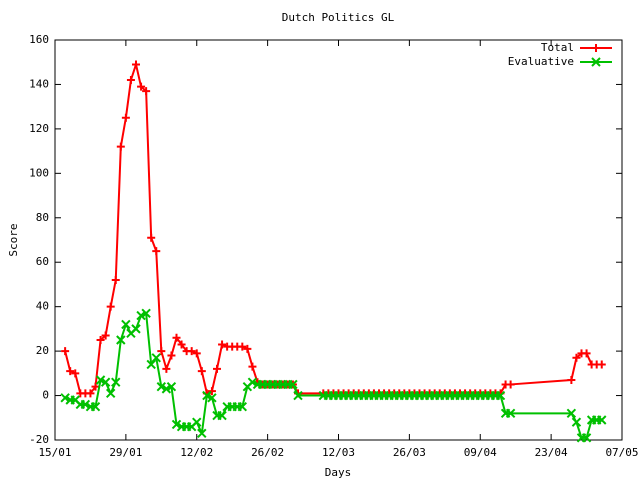 The image size is (640, 480). What do you see at coordinates (42, 306) in the screenshot?
I see `y-tick-label: 40` at bounding box center [42, 306].